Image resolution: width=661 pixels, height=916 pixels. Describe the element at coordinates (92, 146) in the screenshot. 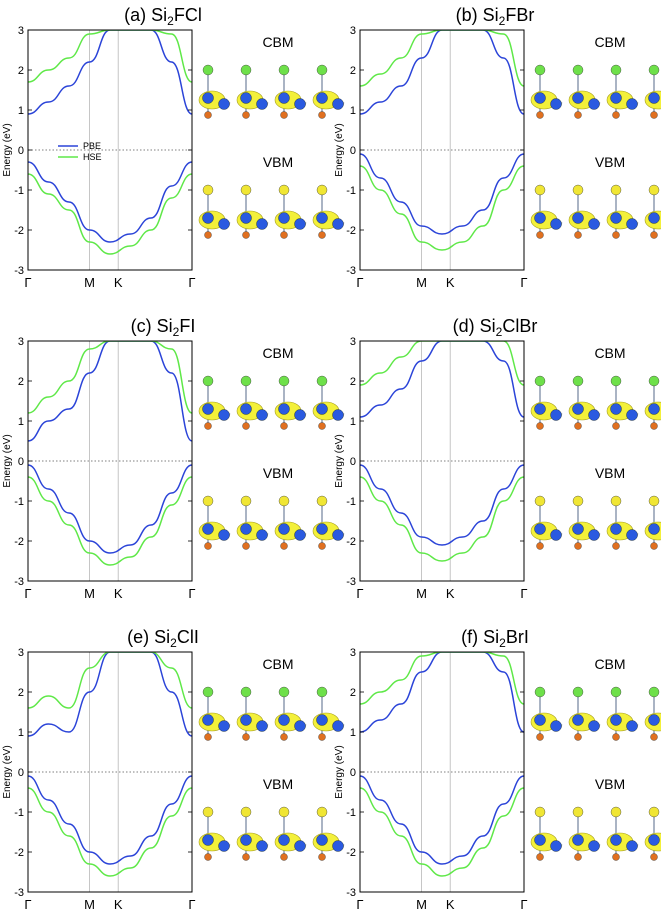

I see `legend-label-pbe: PBE` at that location.